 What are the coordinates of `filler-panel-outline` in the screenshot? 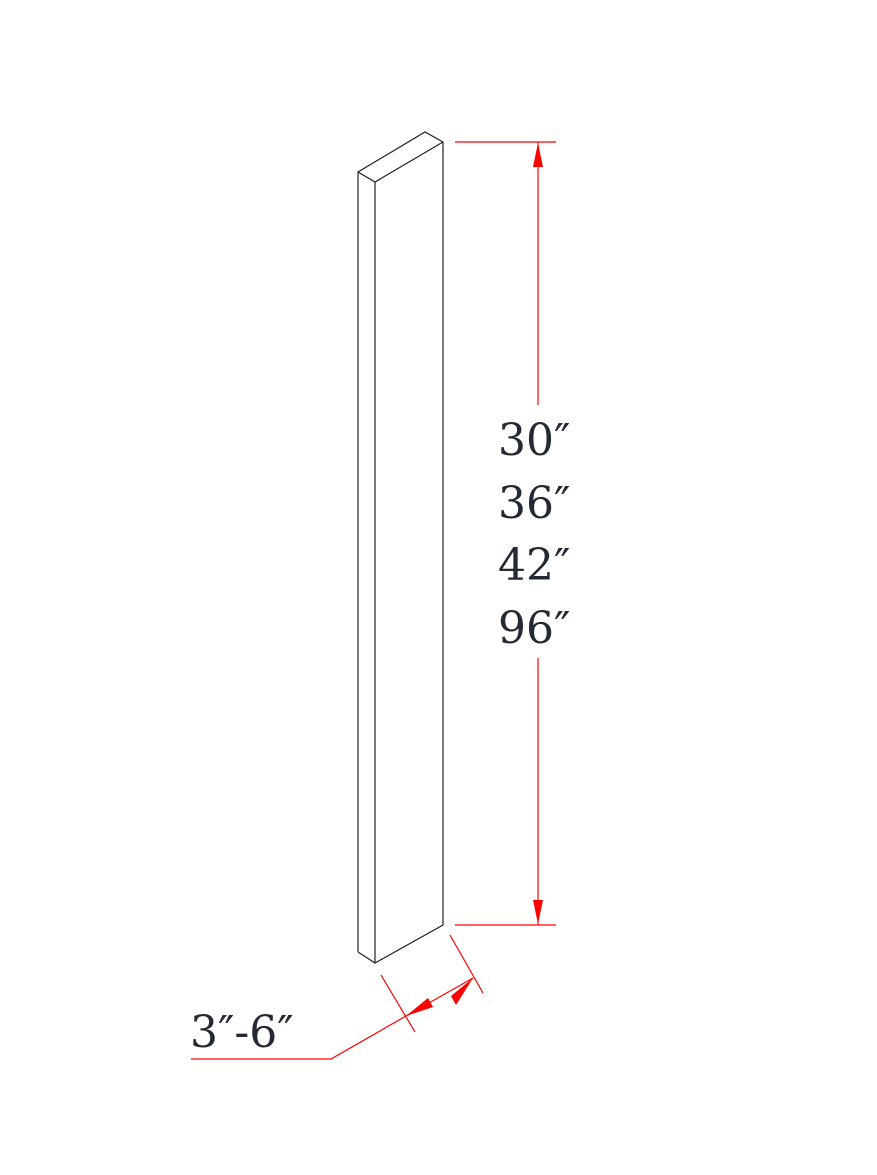 It's located at (400, 547).